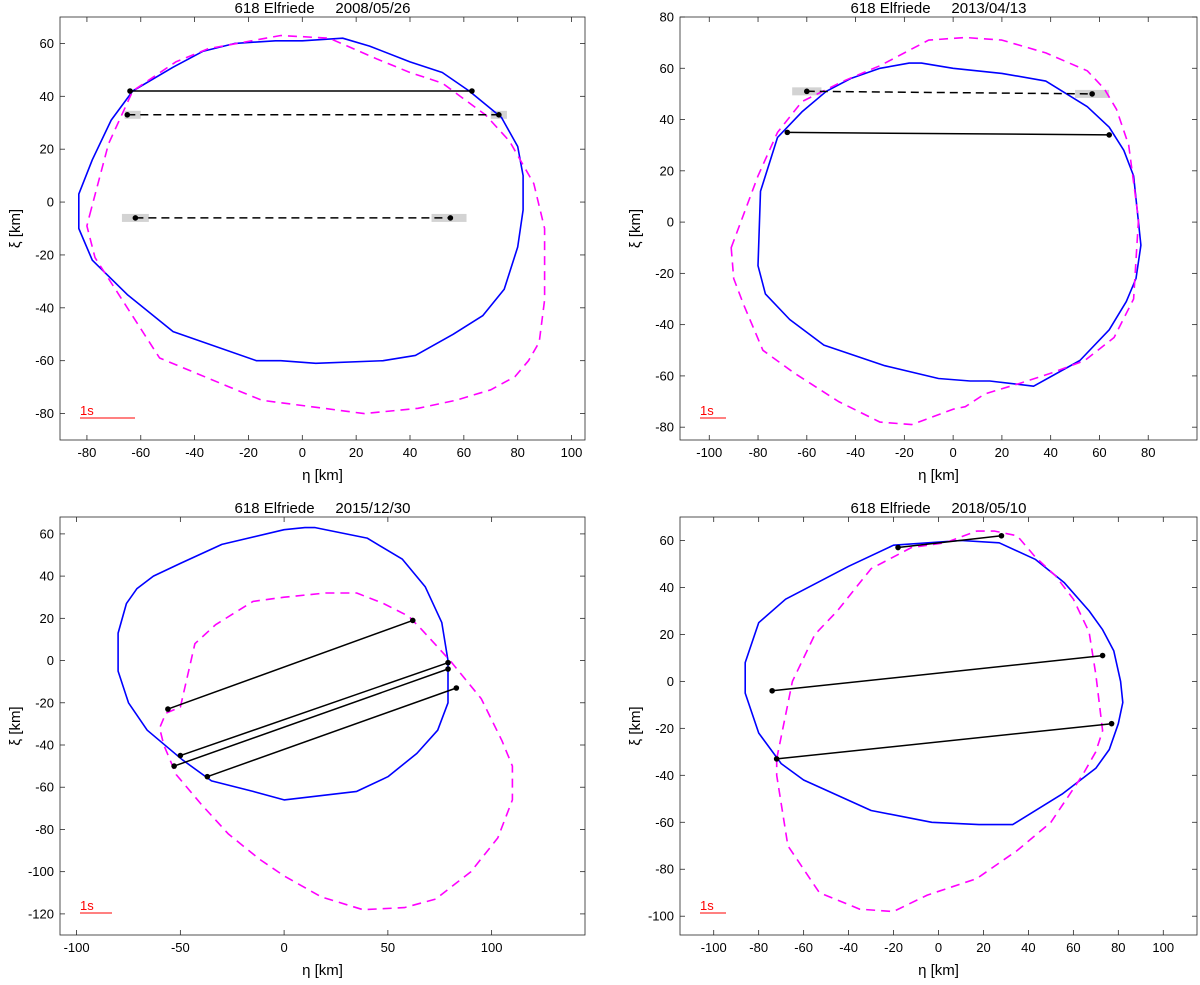  What do you see at coordinates (1148, 452) in the screenshot?
I see `x-tick-label: 80` at bounding box center [1148, 452].